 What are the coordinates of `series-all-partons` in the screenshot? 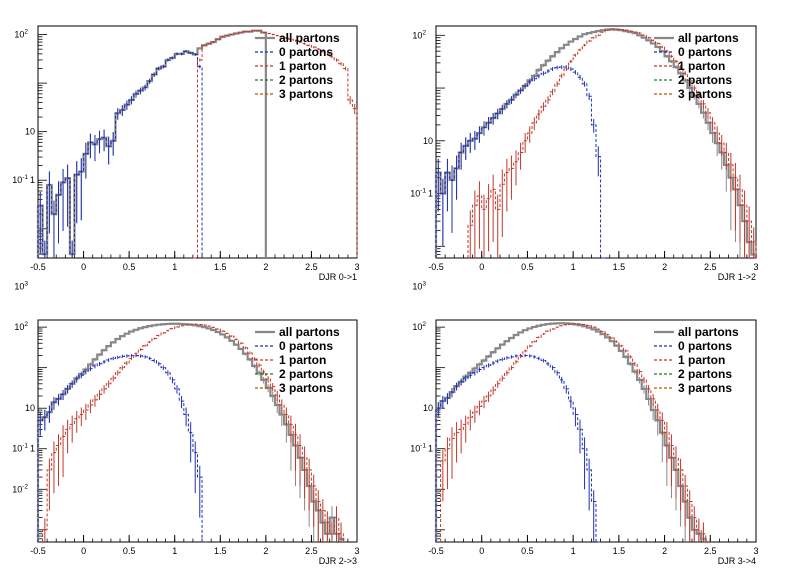 It's located at (151, 143).